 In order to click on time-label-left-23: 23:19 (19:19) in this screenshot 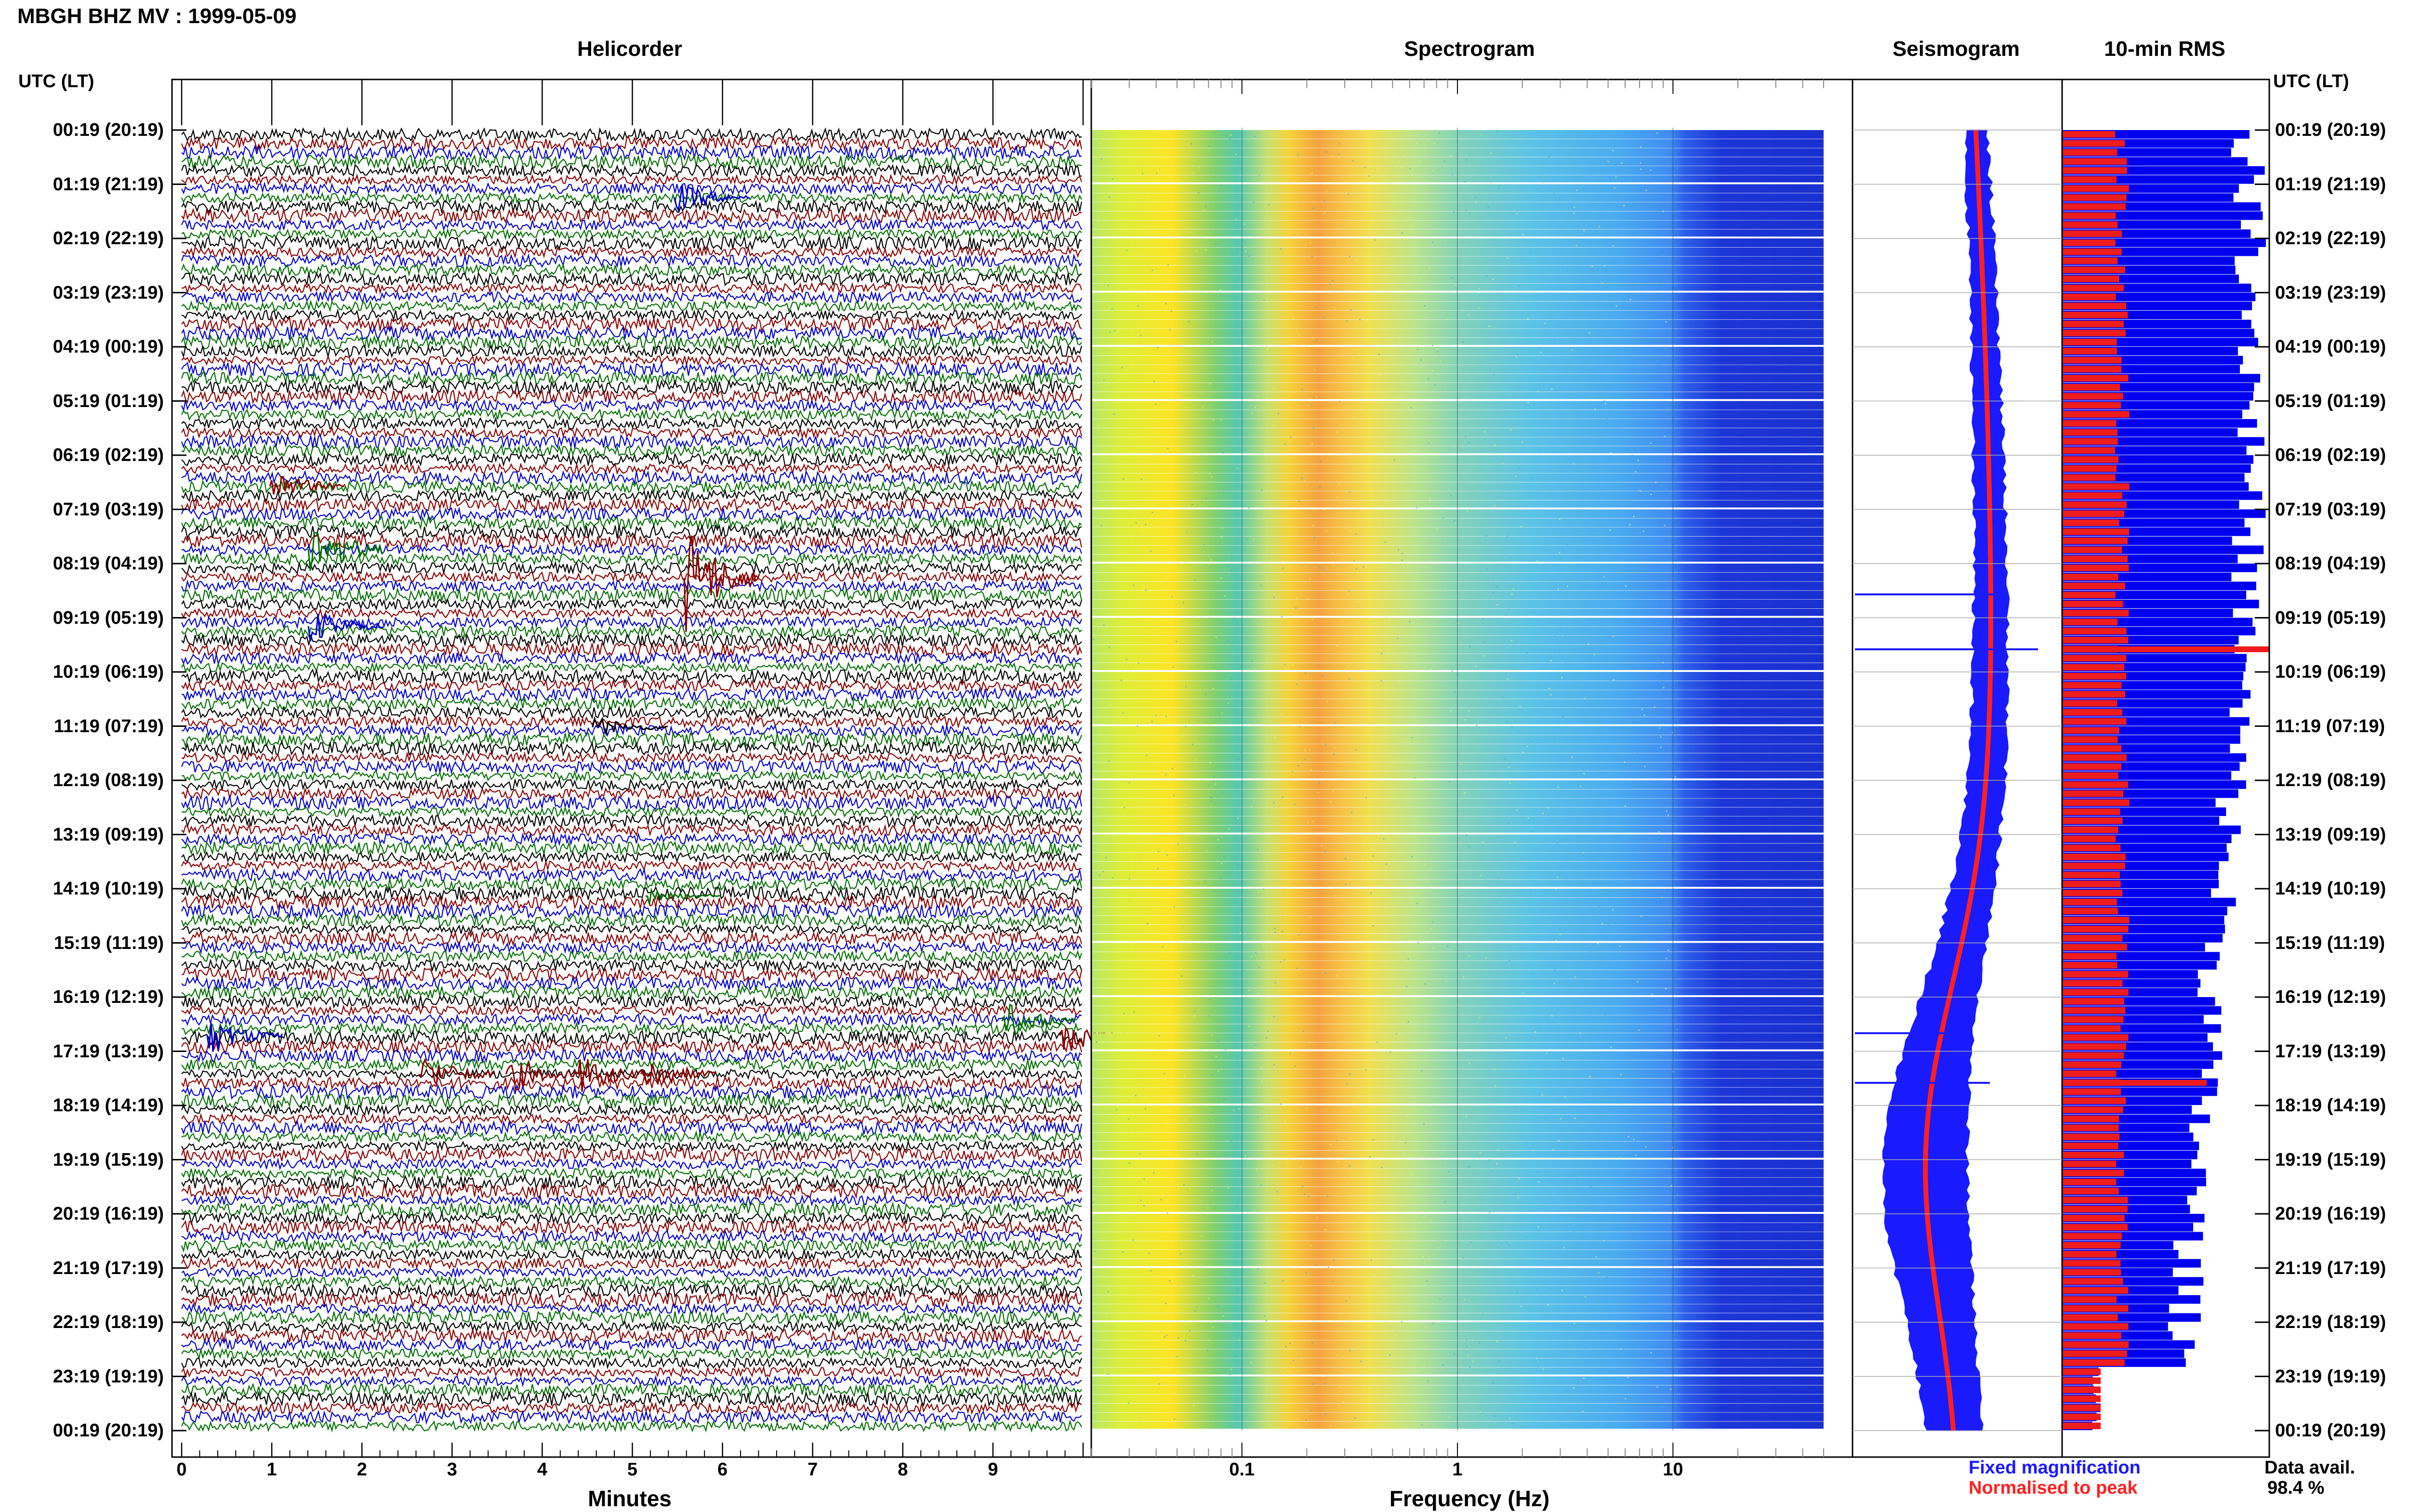, I will do `click(108, 1376)`.